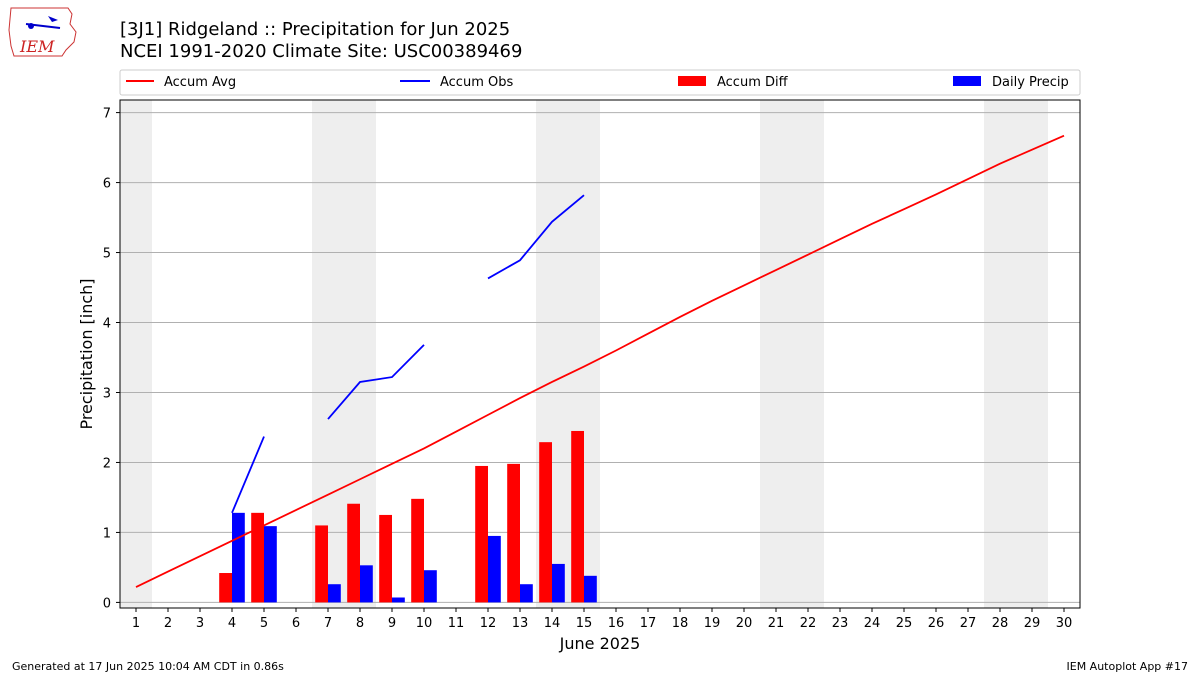 This screenshot has height=675, width=1200. I want to click on bar-series, so click(408, 516).